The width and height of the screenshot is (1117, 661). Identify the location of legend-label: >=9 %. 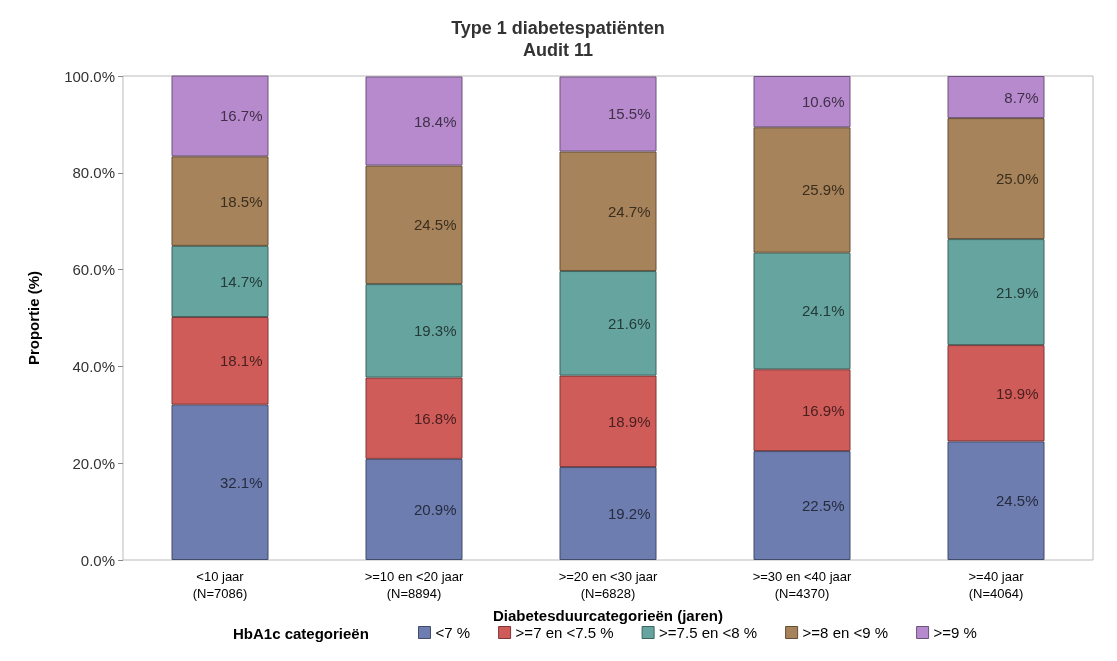
(955, 632).